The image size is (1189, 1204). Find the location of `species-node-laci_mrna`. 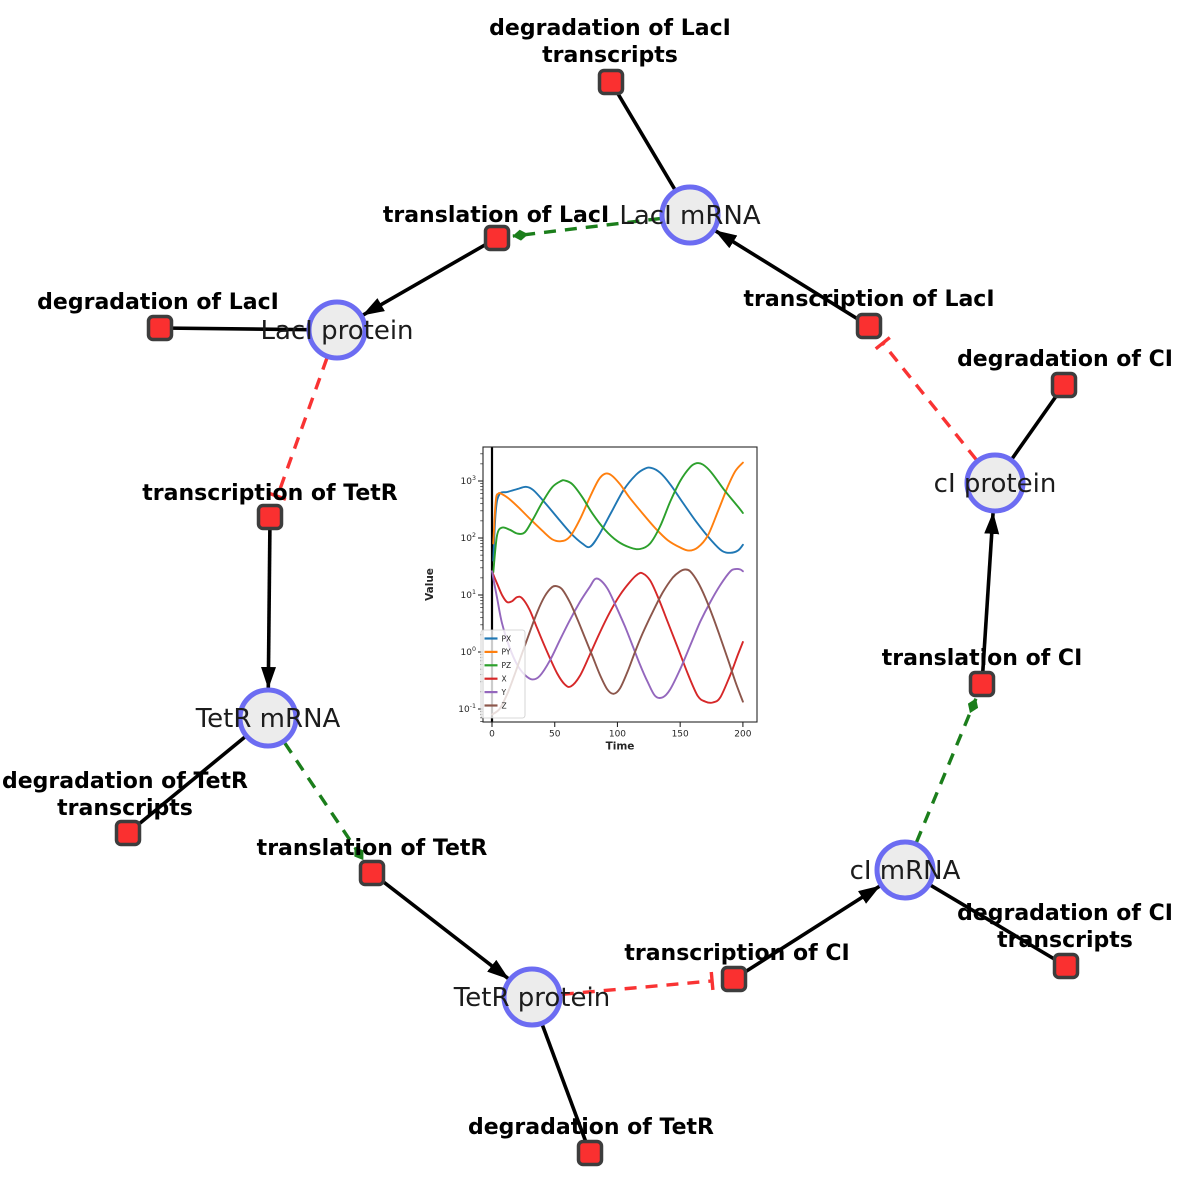

species-node-laci_mrna is located at coordinates (690, 215).